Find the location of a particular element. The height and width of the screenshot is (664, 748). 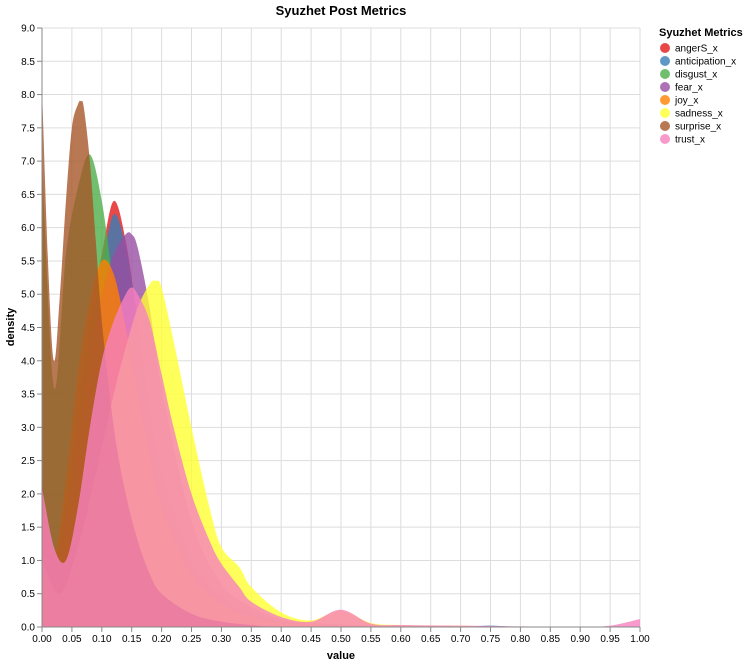

y-tick-label: 8.0 is located at coordinates (28, 95).